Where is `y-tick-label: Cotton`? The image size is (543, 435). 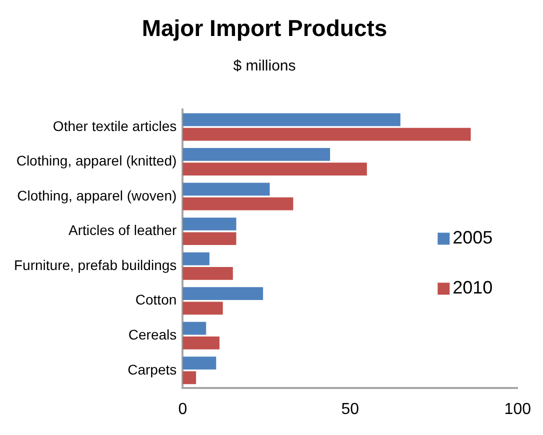 y-tick-label: Cotton is located at coordinates (156, 300).